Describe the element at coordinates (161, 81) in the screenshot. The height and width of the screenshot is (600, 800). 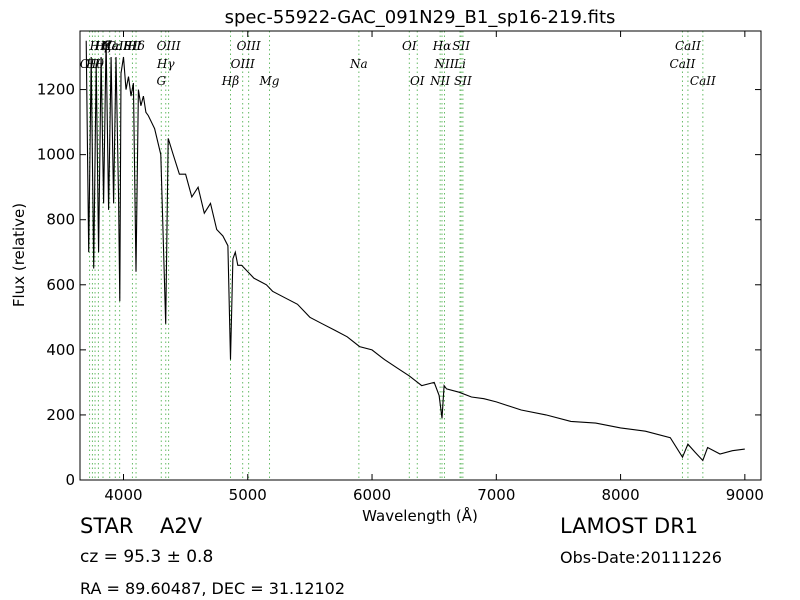
I see `spectral-line-label: G` at that location.